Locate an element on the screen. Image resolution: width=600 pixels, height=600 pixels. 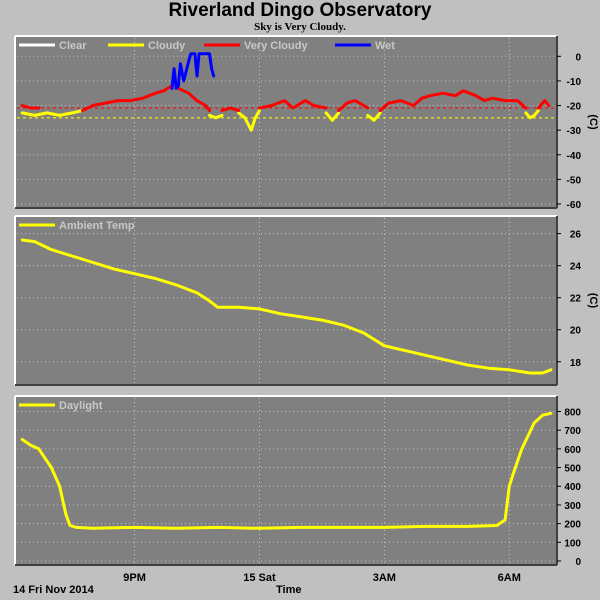
sky-status-subtitle: Sky is Very Cloudy. is located at coordinates (300, 27).